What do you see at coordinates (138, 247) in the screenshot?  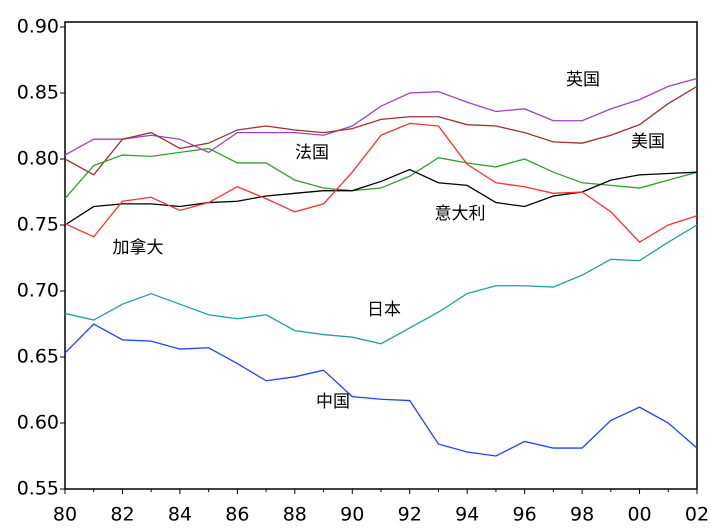 I see `series-label: 加拿大` at bounding box center [138, 247].